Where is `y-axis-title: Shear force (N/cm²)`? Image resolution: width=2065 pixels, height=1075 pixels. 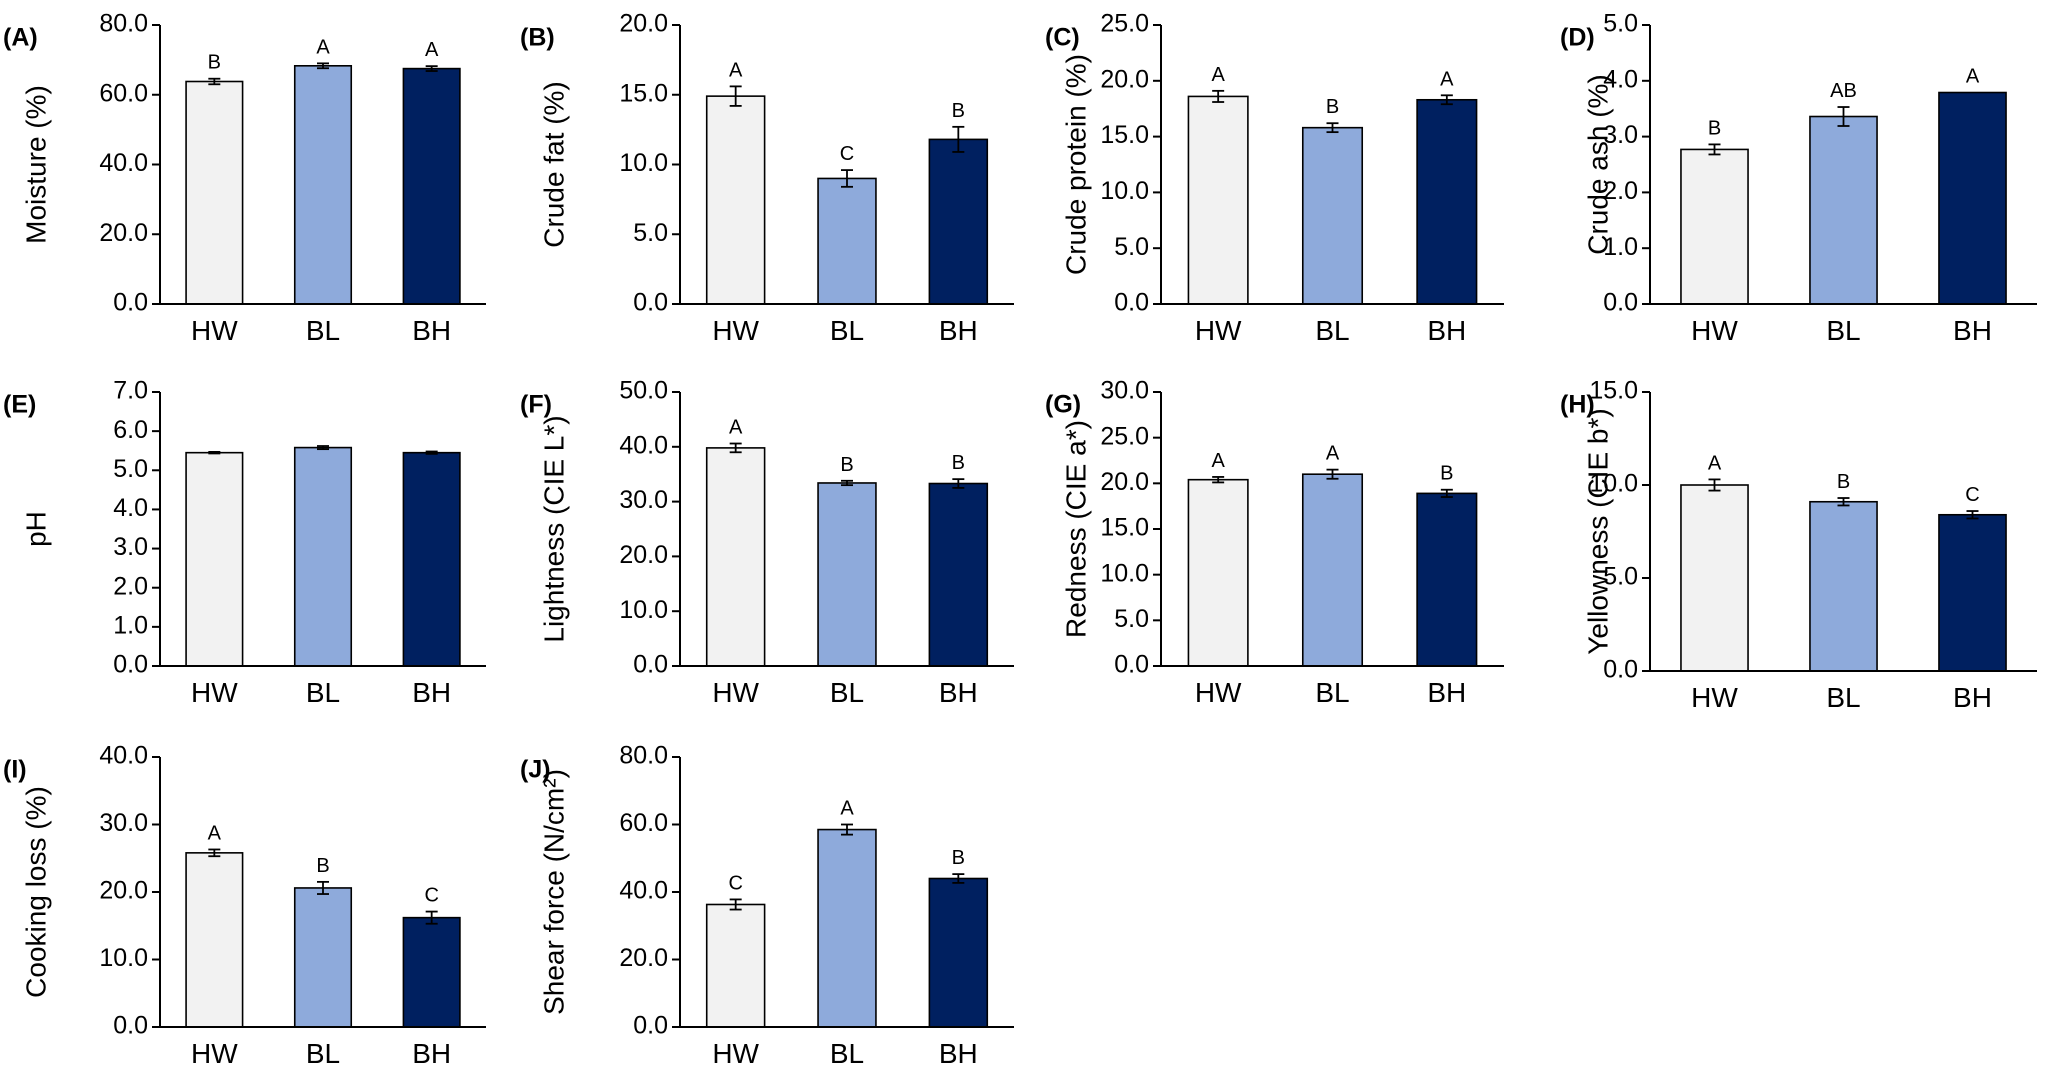 y-axis-title: Shear force (N/cm²) is located at coordinates (553, 892).